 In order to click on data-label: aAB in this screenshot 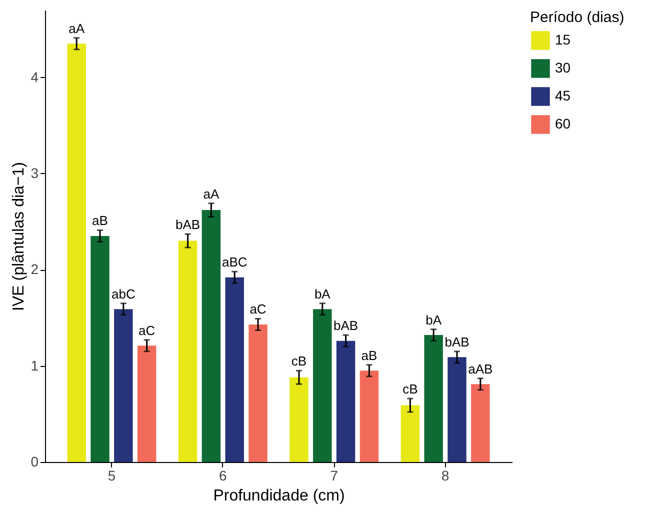, I will do `click(480, 368)`.